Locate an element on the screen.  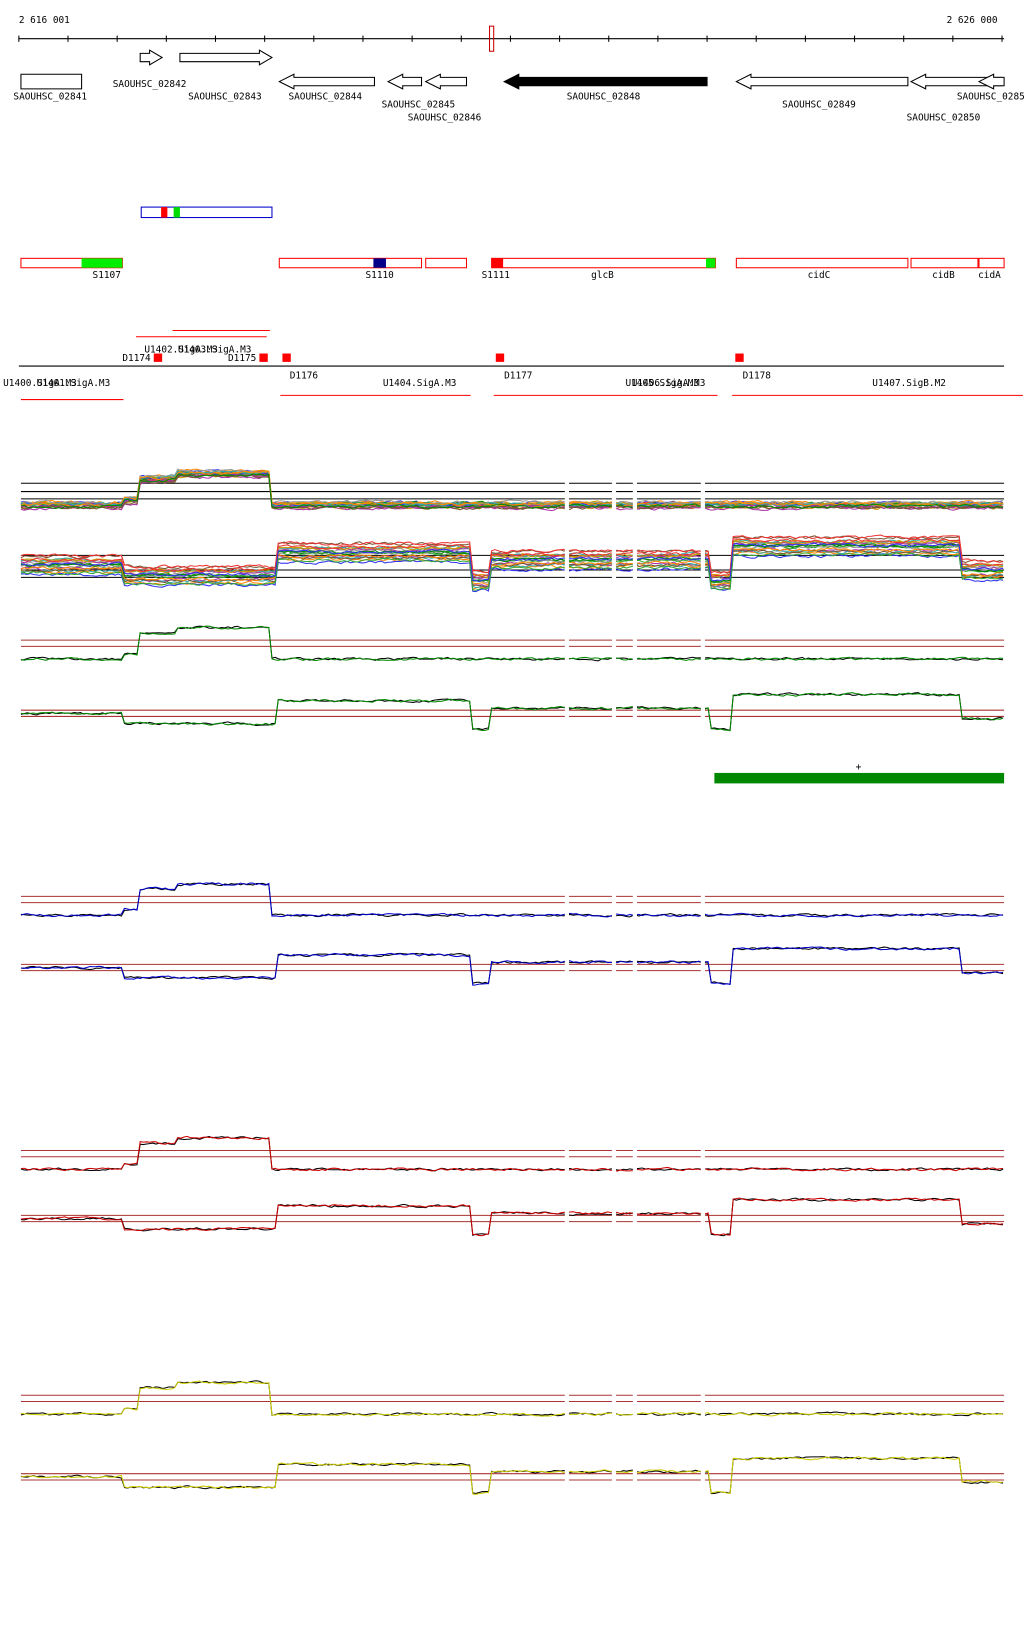
feature-label: cidA is located at coordinates (989, 275).